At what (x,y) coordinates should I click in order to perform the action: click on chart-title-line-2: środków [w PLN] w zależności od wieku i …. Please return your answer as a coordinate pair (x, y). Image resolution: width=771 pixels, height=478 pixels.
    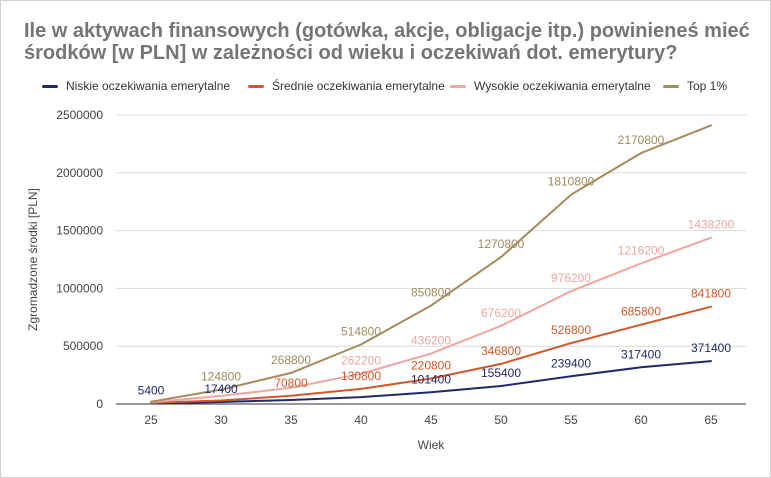
    Looking at the image, I should click on (351, 53).